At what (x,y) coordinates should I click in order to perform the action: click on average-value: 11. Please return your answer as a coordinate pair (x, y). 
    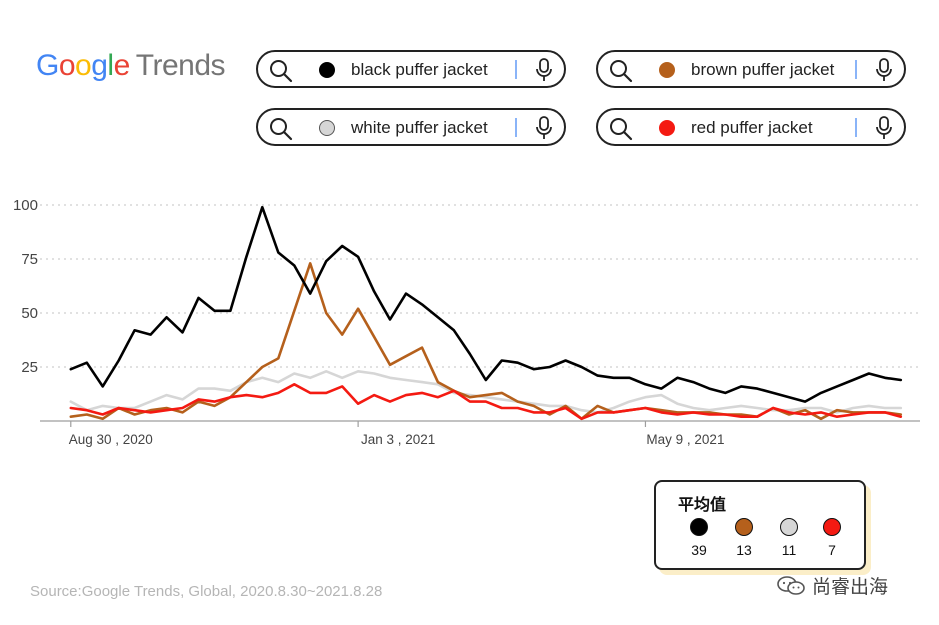
    Looking at the image, I should click on (789, 550).